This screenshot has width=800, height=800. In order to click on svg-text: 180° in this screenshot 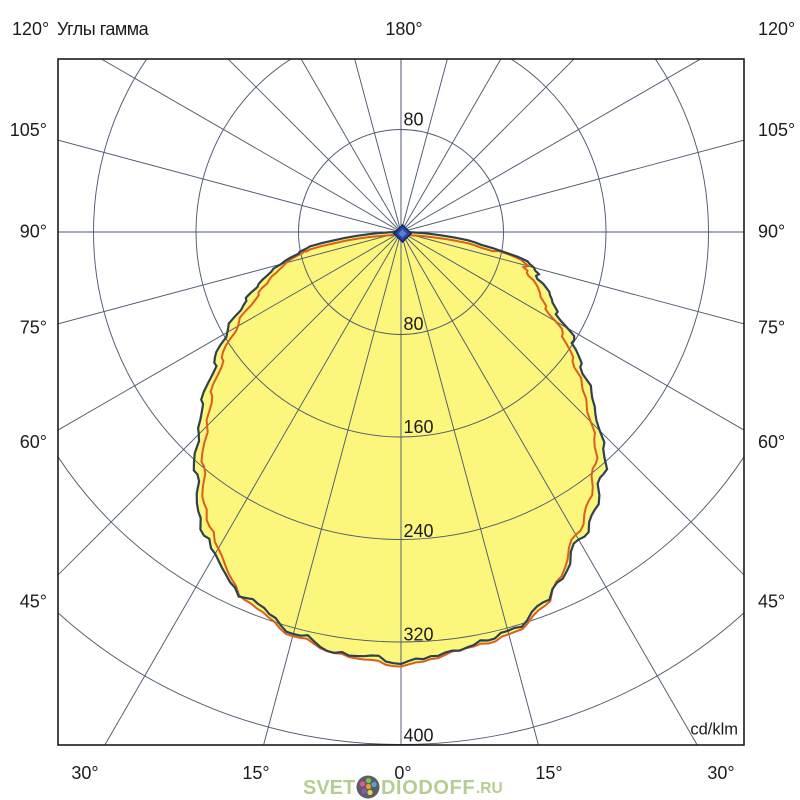, I will do `click(403, 29)`.